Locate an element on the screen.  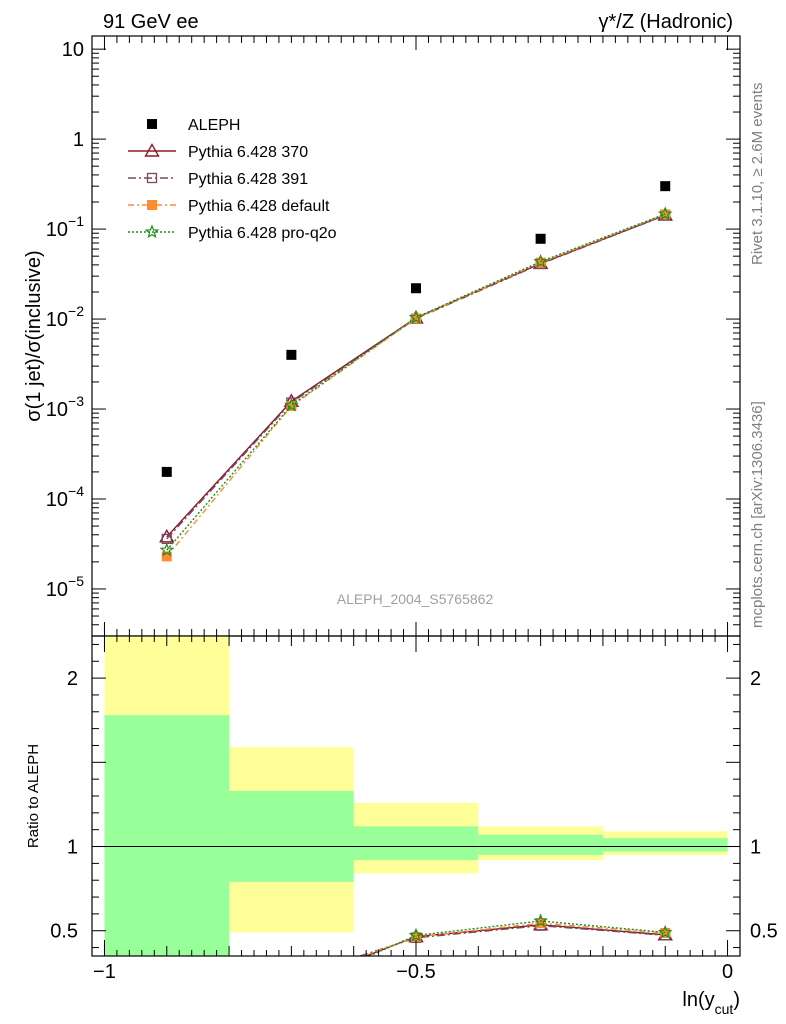
main-y-tick-label: 10⁻² is located at coordinates (65, 317).